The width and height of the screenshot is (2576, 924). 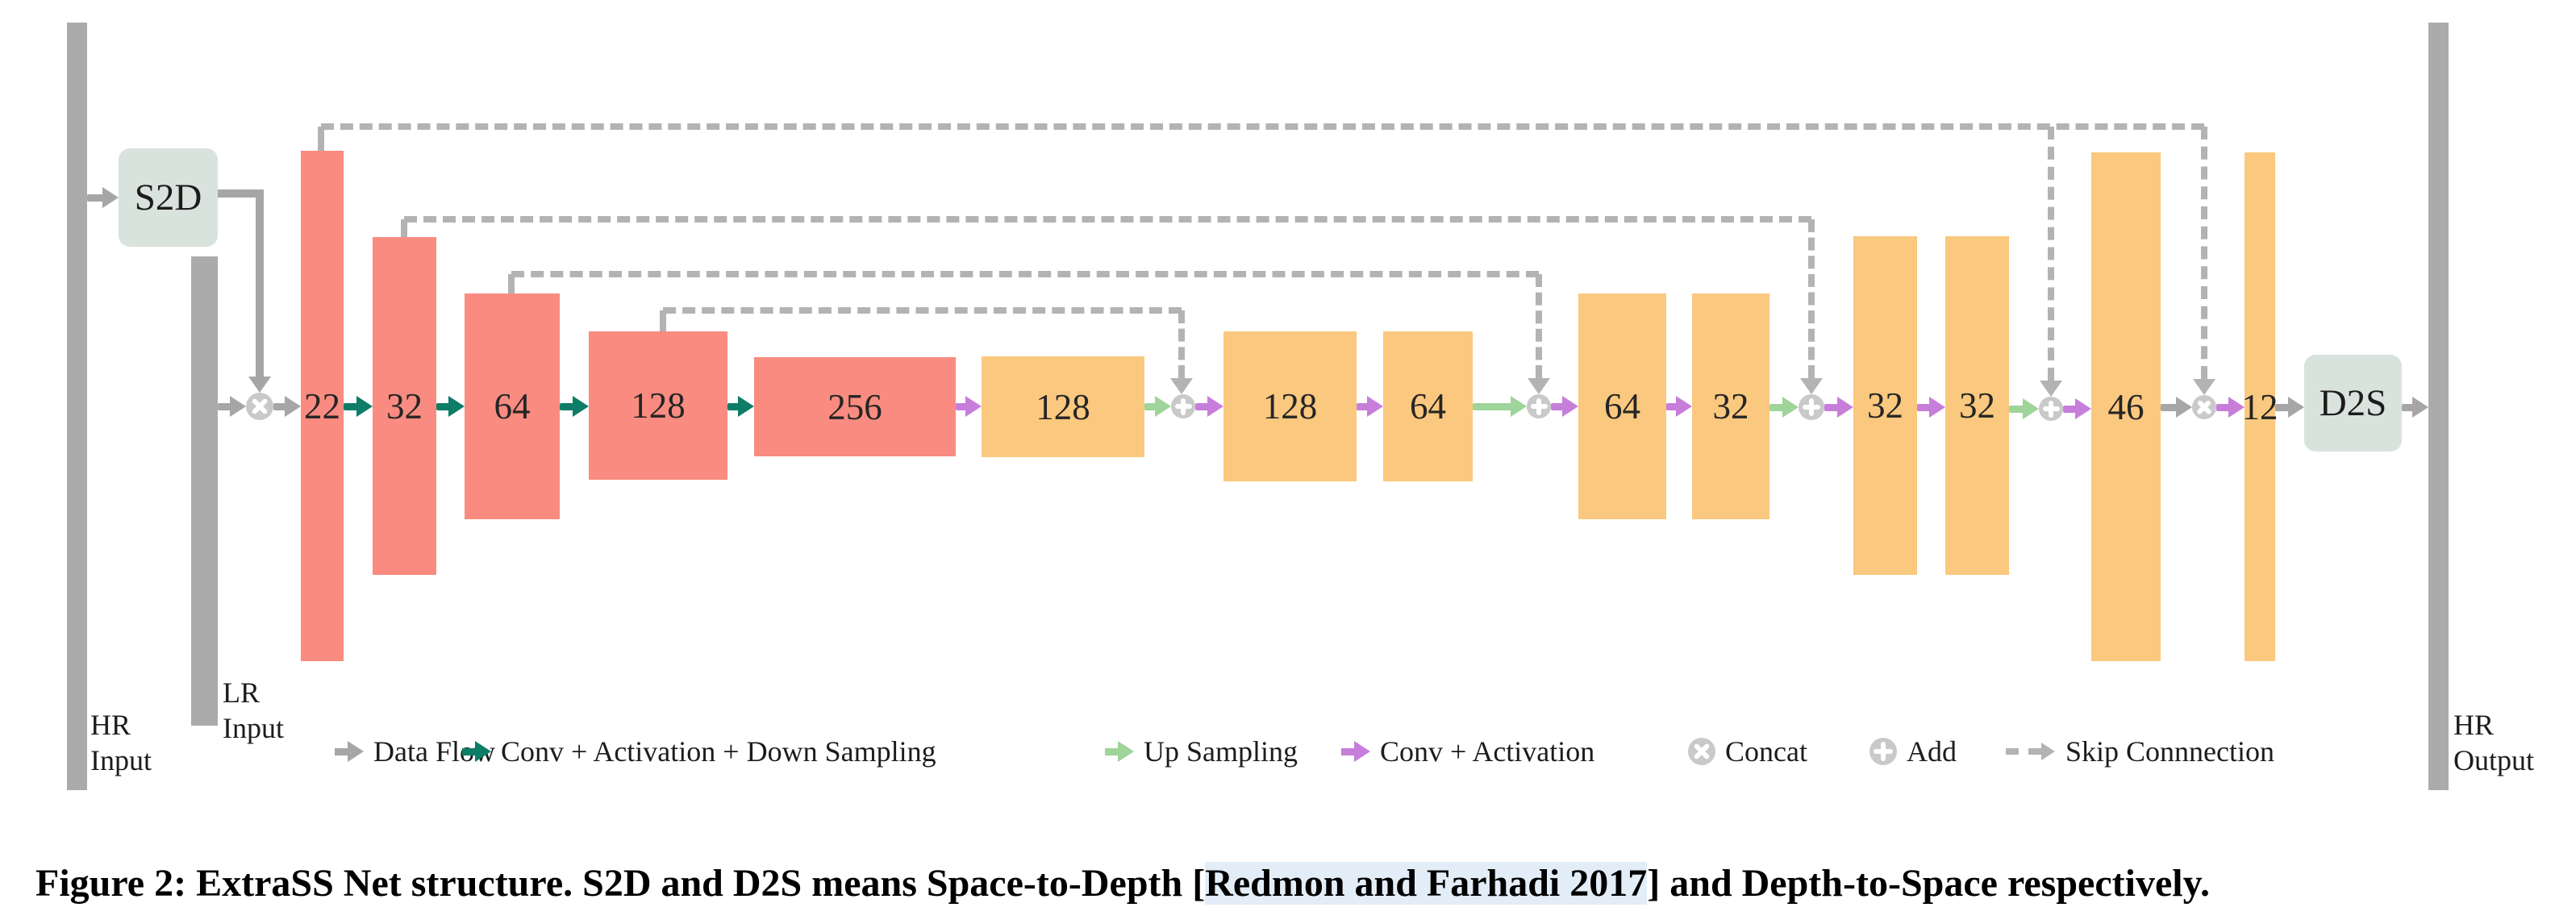 I want to click on concat-icon, so click(x=1701, y=751).